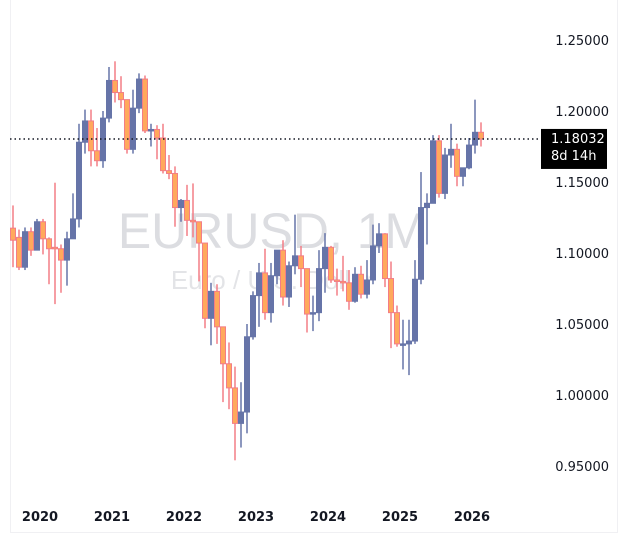 The image size is (629, 551). I want to click on price-tick-label: 0.95000, so click(582, 467).